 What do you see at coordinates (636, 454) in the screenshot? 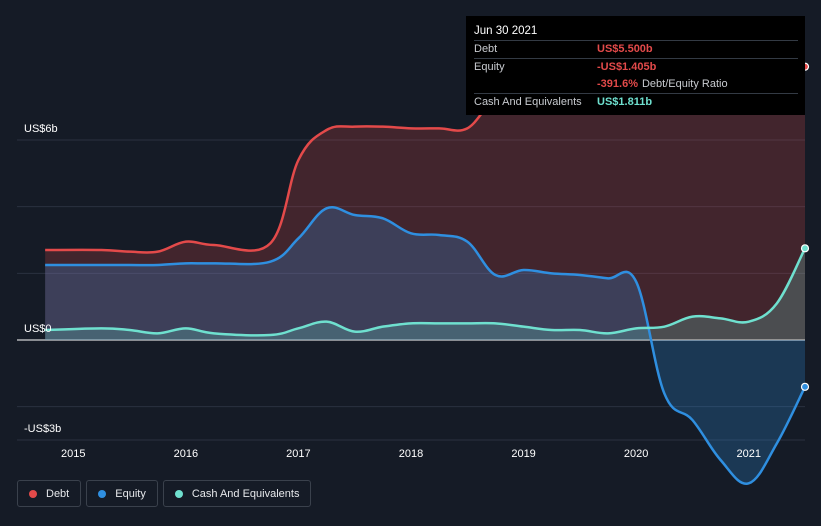
I see `x-tick-label: 2020` at bounding box center [636, 454].